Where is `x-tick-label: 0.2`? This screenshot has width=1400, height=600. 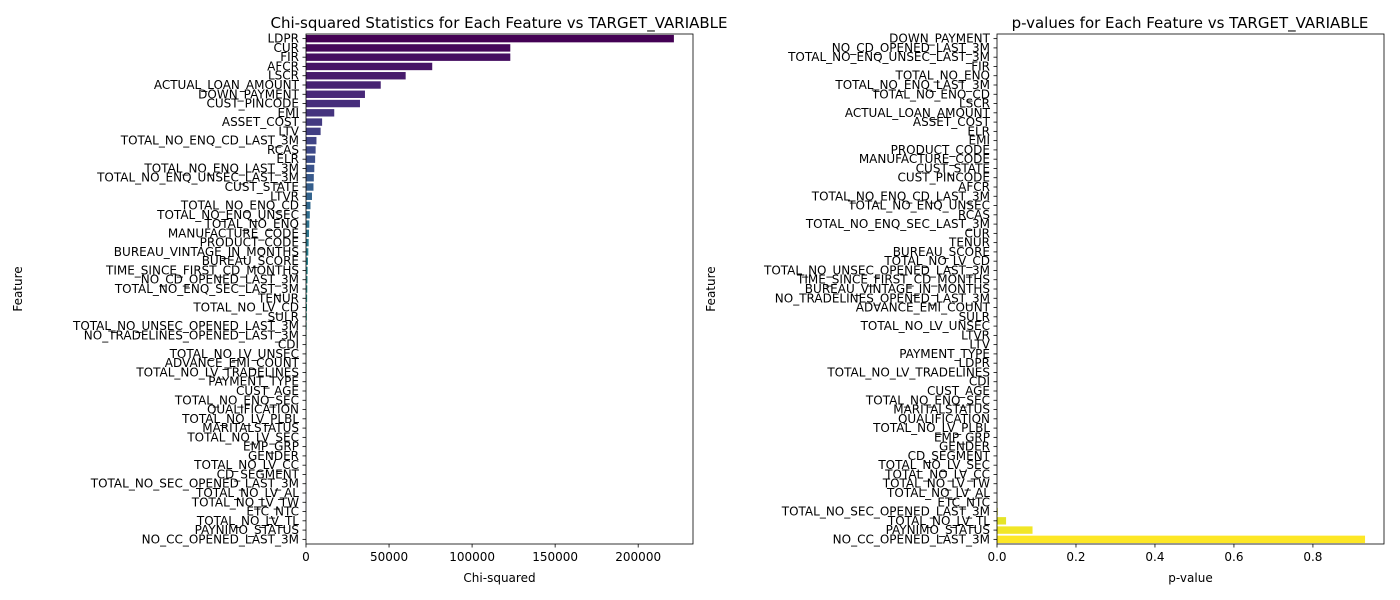 x-tick-label: 0.2 is located at coordinates (1075, 557).